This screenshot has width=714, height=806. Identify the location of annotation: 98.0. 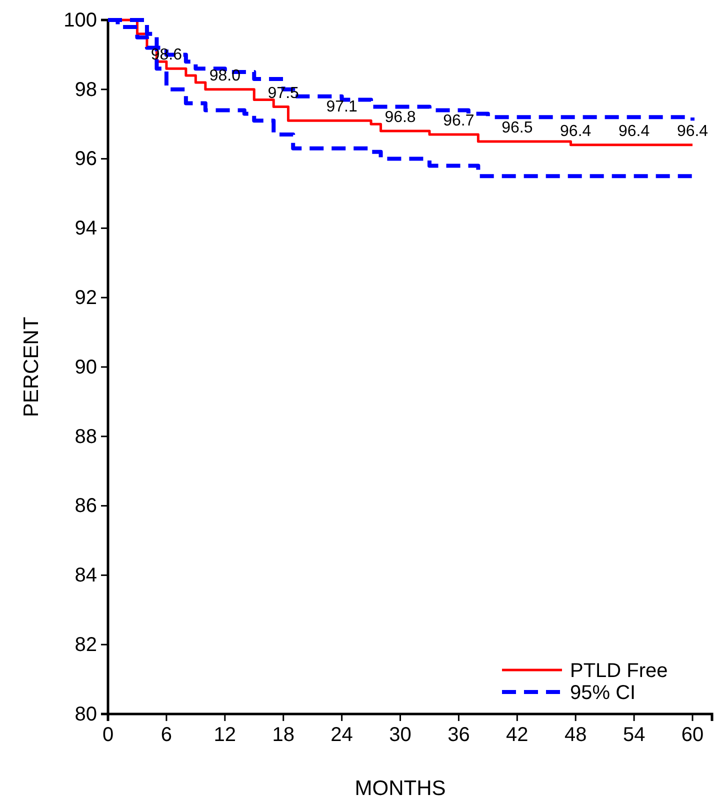
(225, 75).